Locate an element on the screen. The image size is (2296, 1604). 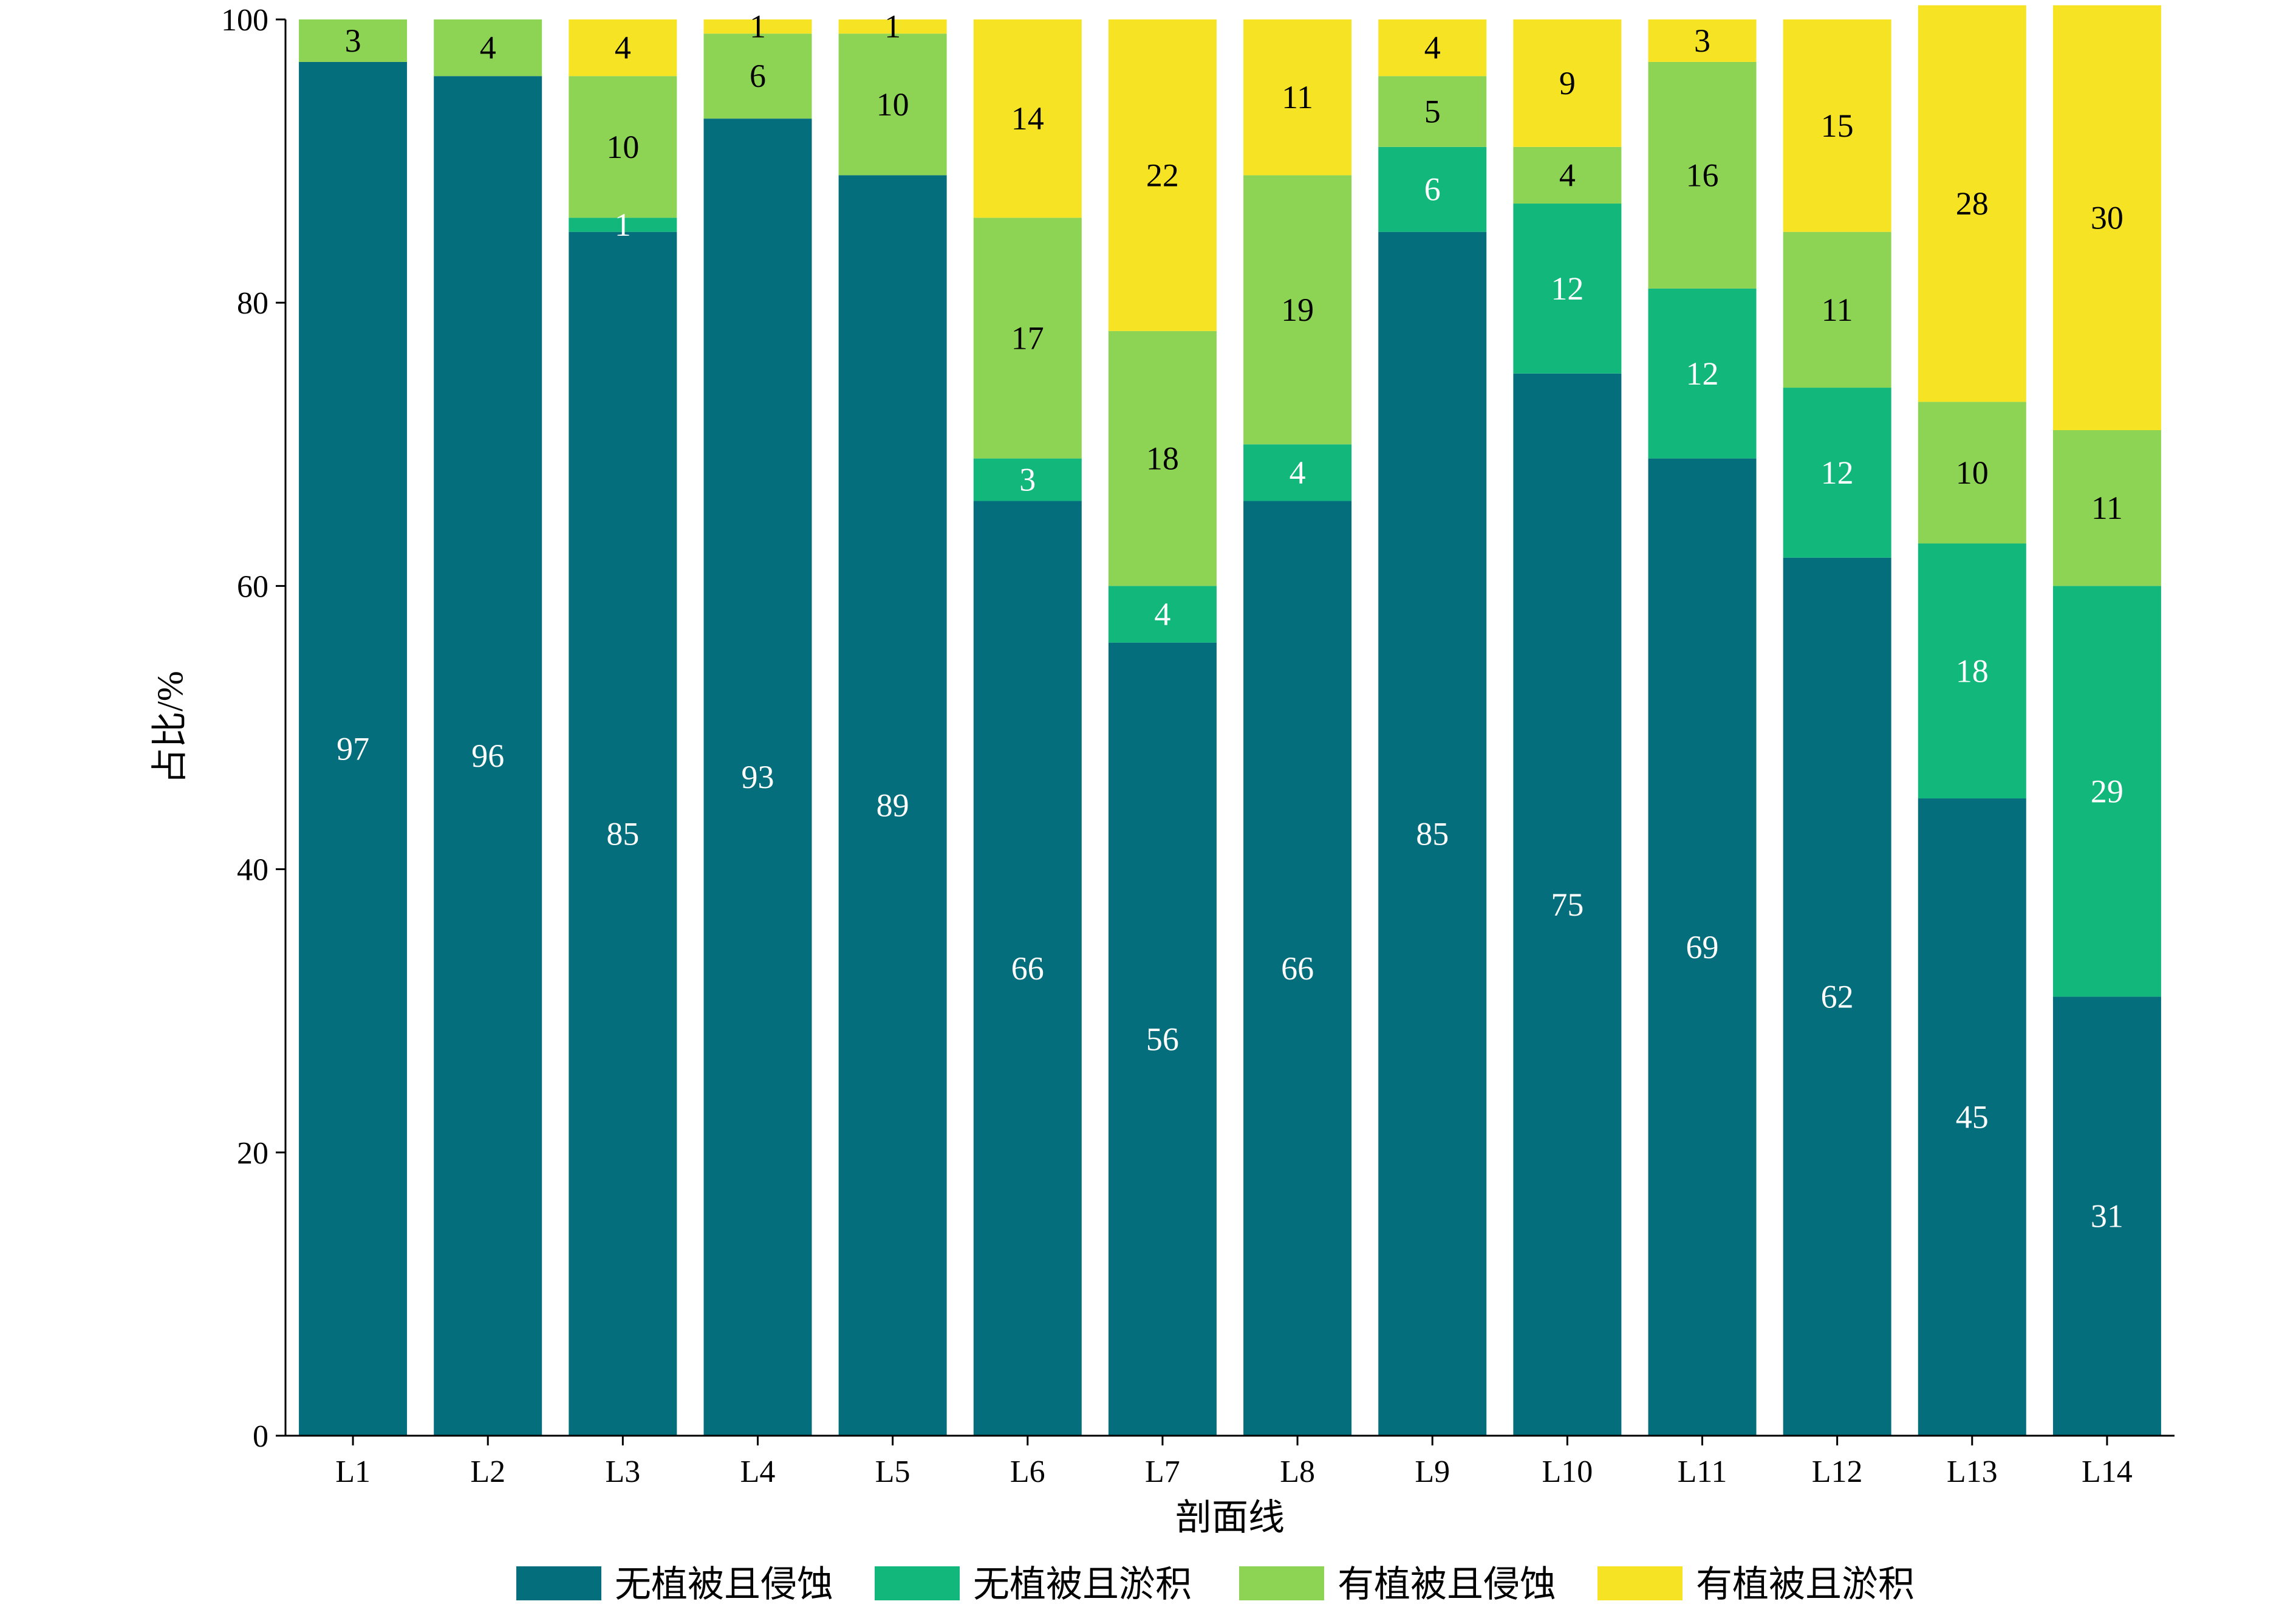
bar-segment-L12-s2 is located at coordinates (1837, 473).